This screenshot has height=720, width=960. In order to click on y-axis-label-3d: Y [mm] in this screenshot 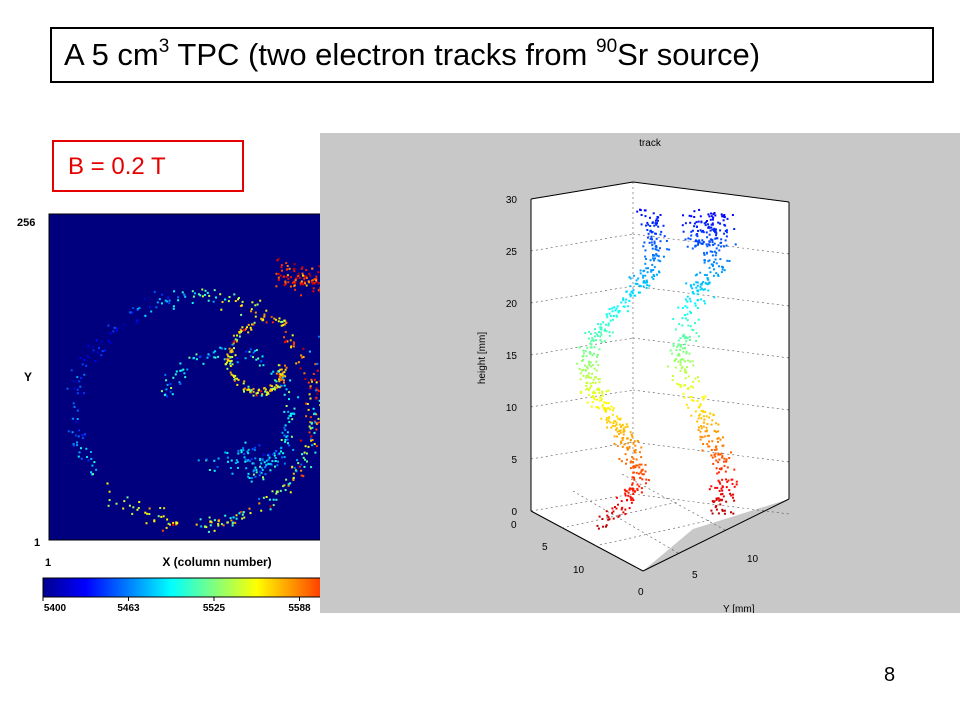, I will do `click(739, 608)`.